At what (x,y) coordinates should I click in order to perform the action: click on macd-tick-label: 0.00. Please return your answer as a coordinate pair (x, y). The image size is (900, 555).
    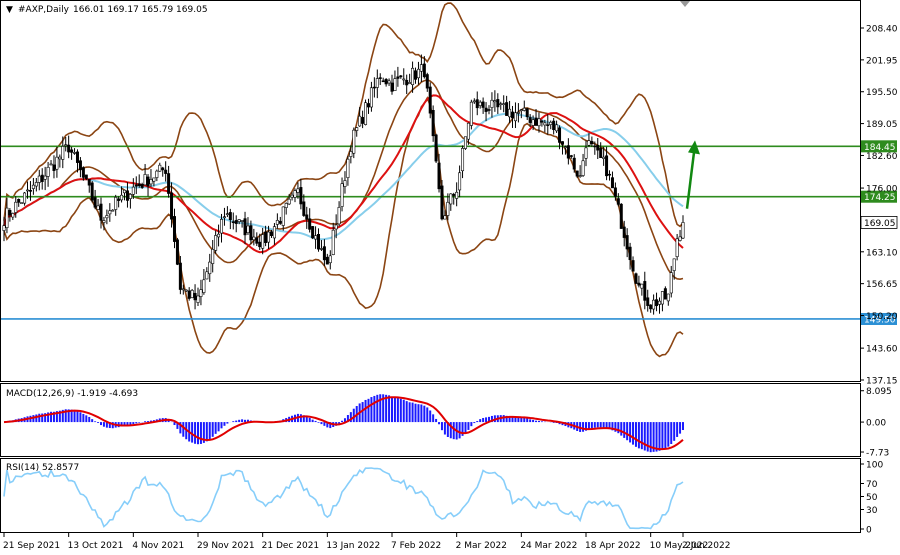
    Looking at the image, I should click on (876, 424).